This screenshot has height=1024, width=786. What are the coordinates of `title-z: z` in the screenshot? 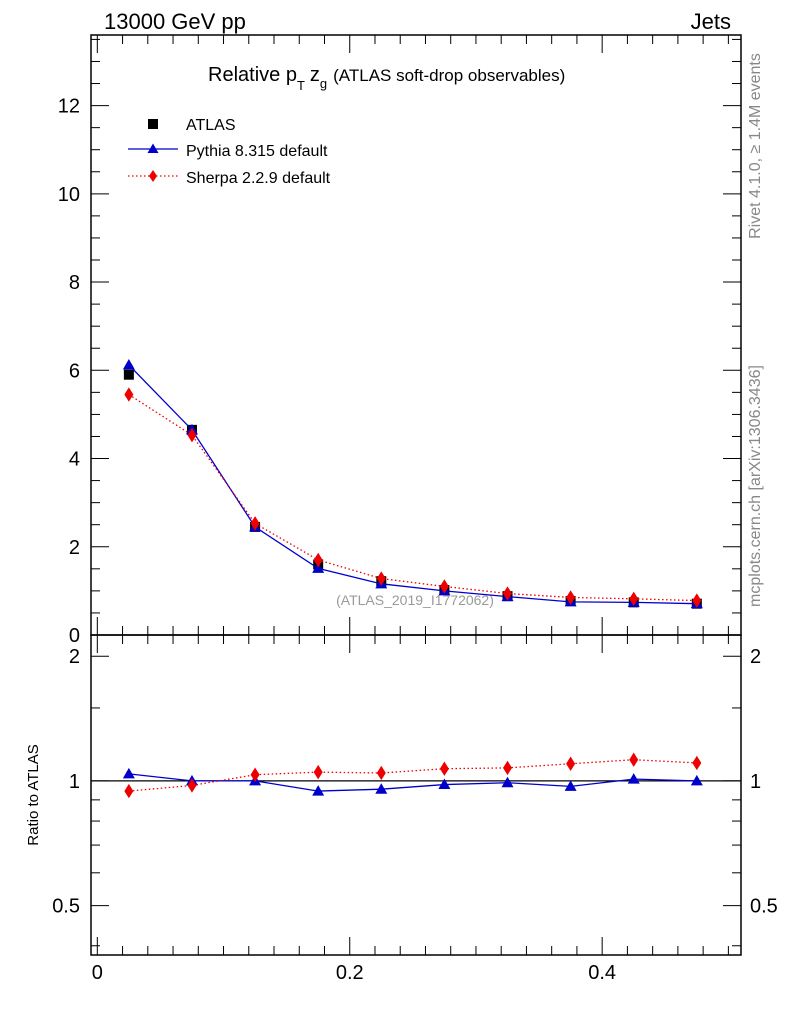 It's located at (315, 75).